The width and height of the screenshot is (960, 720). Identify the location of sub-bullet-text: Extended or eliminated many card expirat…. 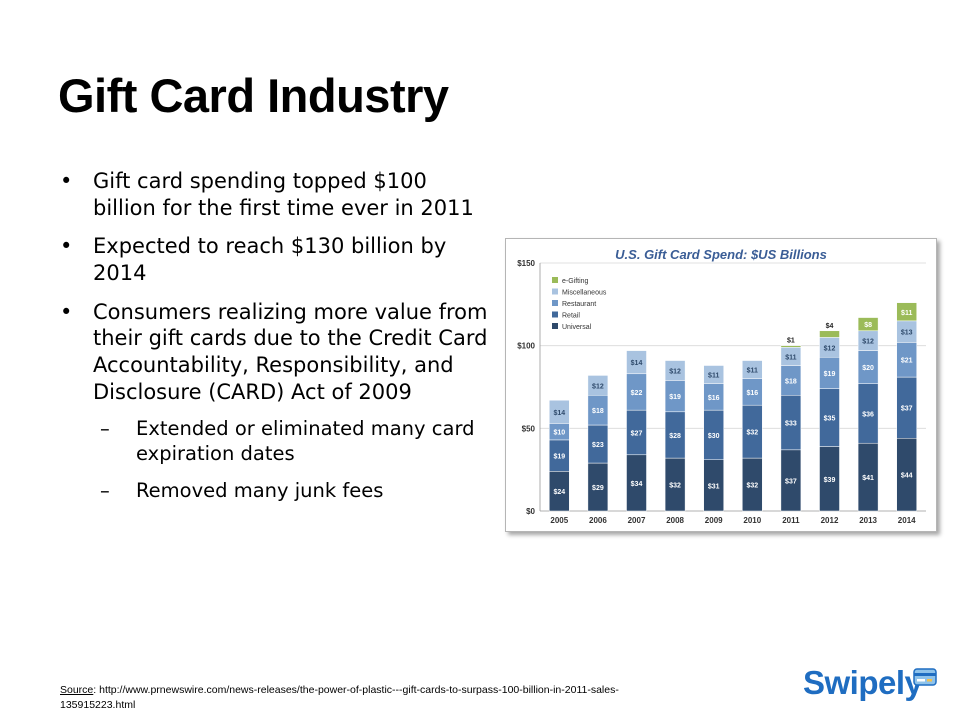
(305, 441).